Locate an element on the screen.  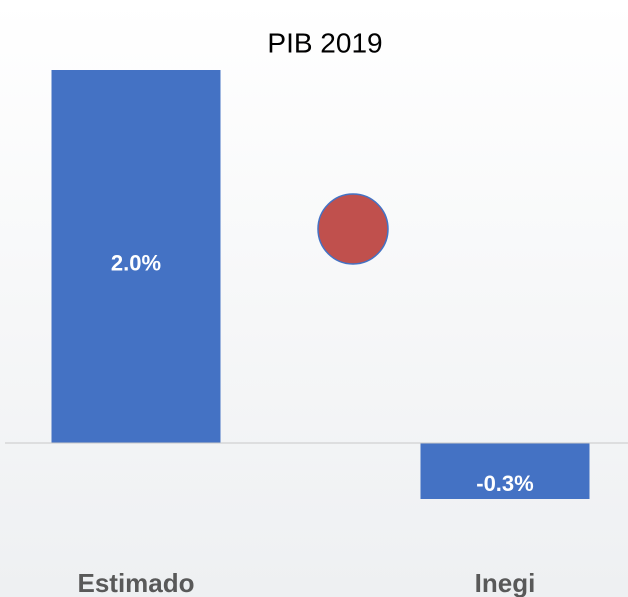
x-tick-label: Estimado is located at coordinates (135, 582).